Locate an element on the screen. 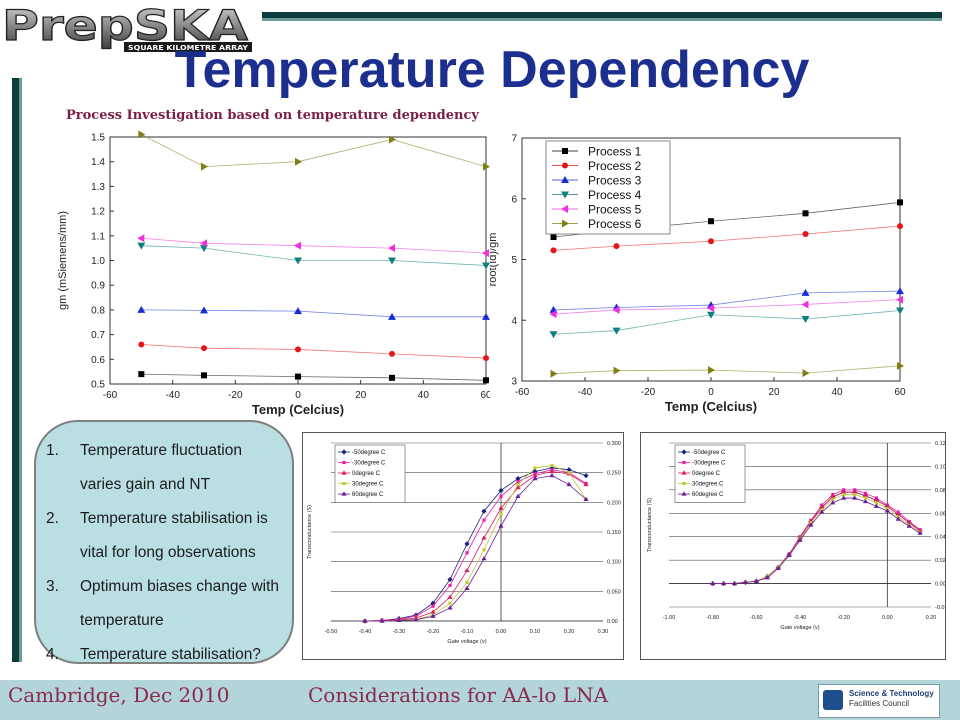 The width and height of the screenshot is (960, 720). legend-label: 30degree C is located at coordinates (708, 485).